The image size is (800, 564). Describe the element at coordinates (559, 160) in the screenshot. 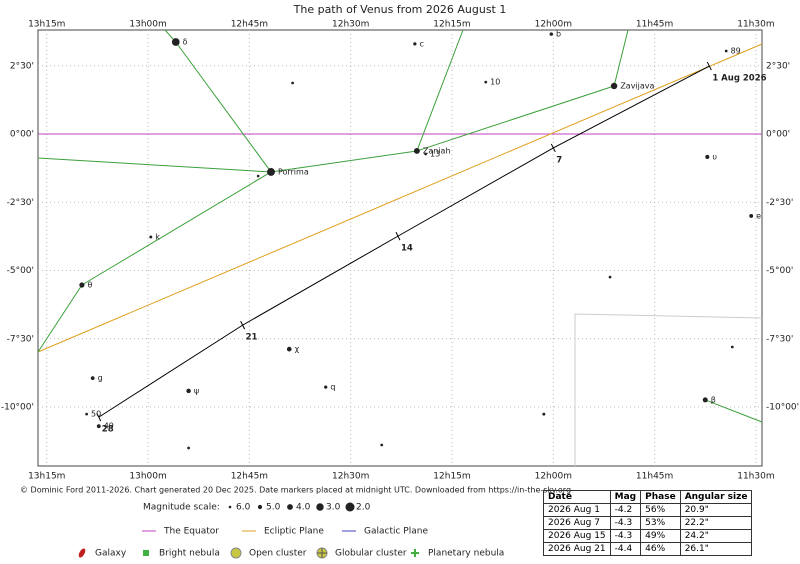

I see `date-label: 7` at that location.